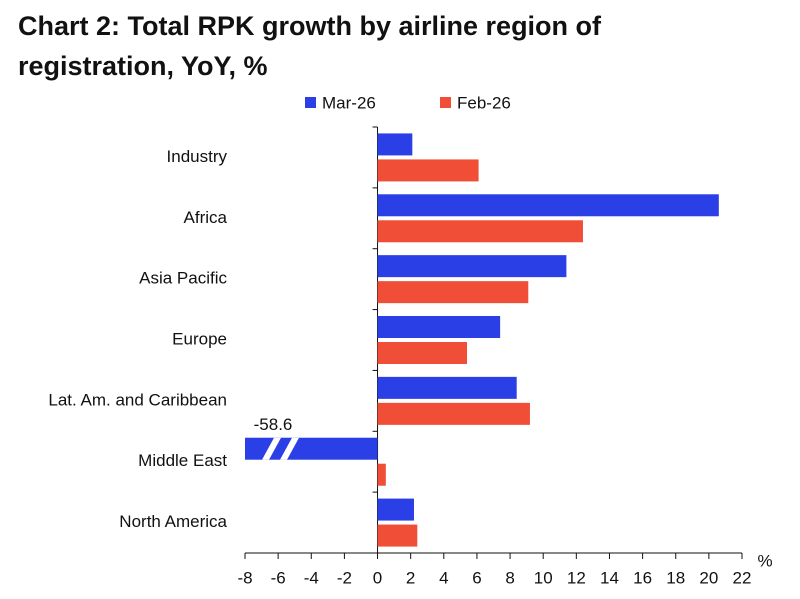 This screenshot has width=800, height=599. What do you see at coordinates (344, 577) in the screenshot?
I see `x-tick-label: -2` at bounding box center [344, 577].